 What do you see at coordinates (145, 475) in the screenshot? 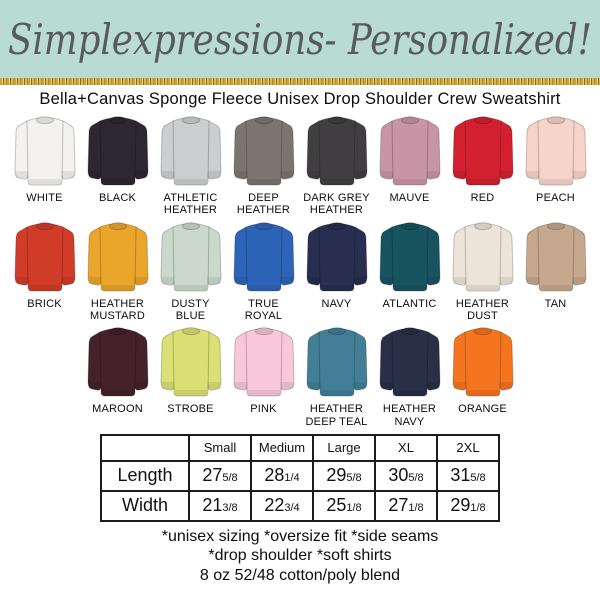
I see `measurement-label: Length` at bounding box center [145, 475].